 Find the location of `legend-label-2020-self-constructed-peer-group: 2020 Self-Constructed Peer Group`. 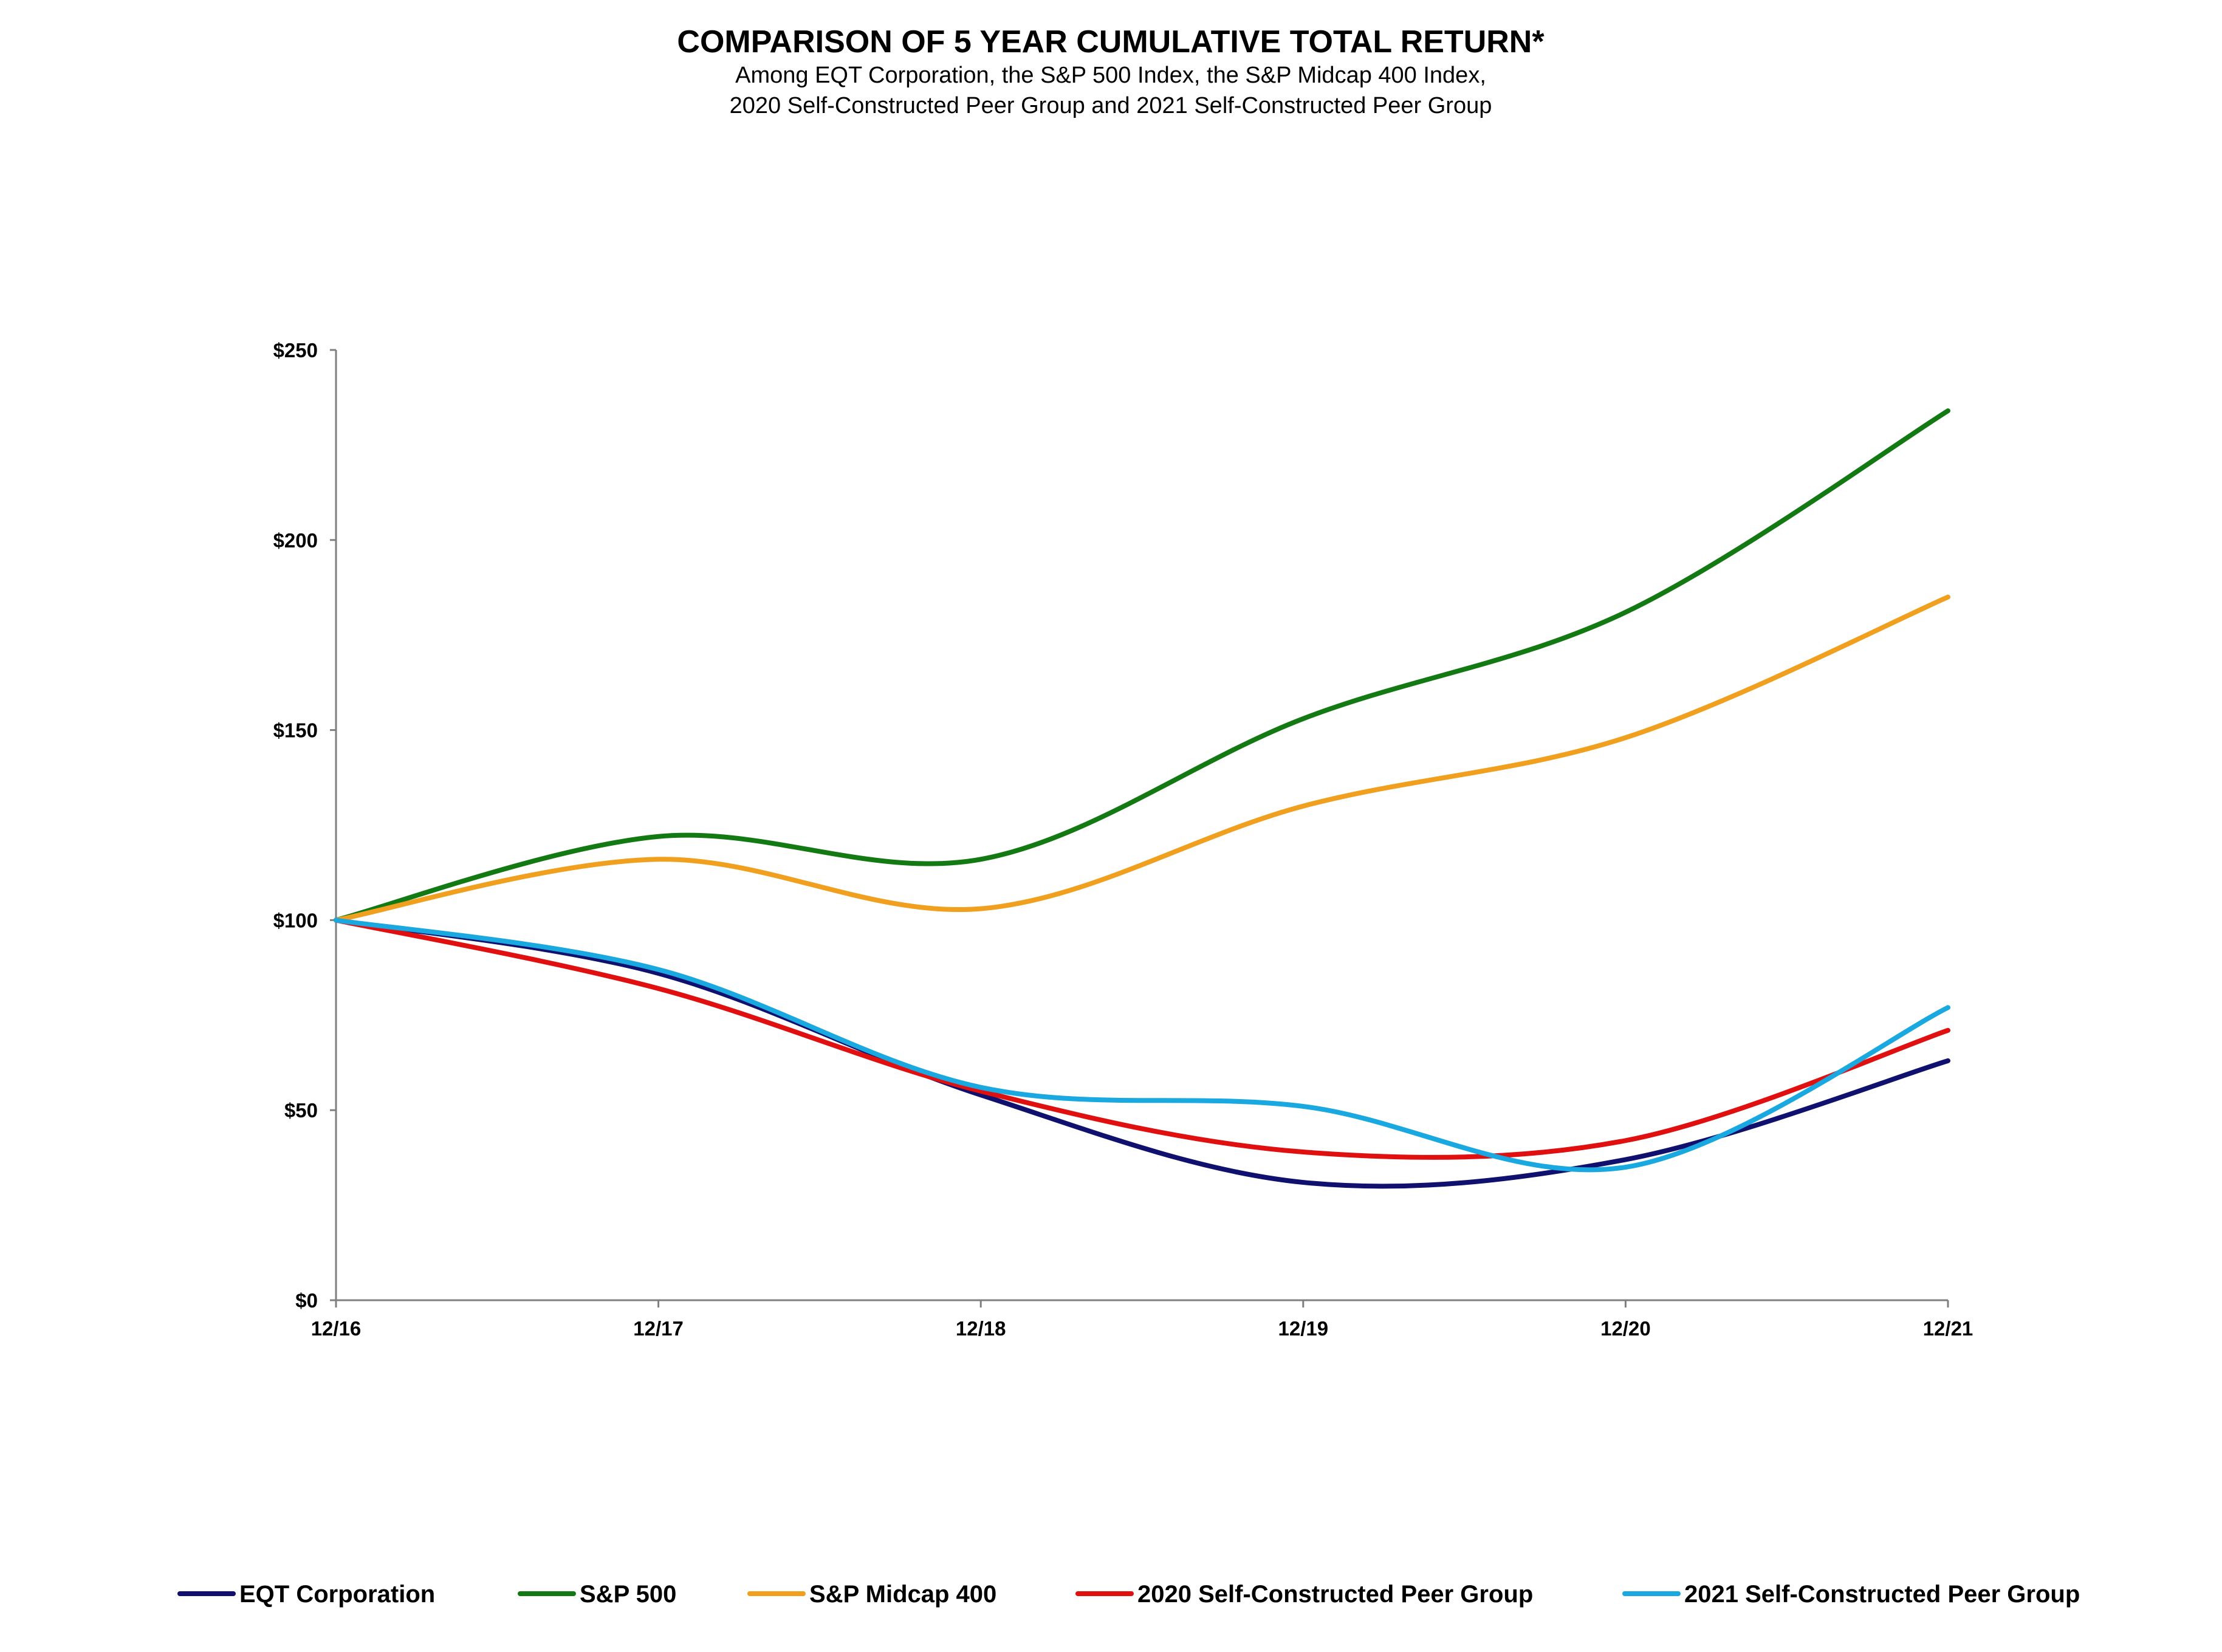

legend-label-2020-self-constructed-peer-group: 2020 Self-Constructed Peer Group is located at coordinates (1335, 1594).